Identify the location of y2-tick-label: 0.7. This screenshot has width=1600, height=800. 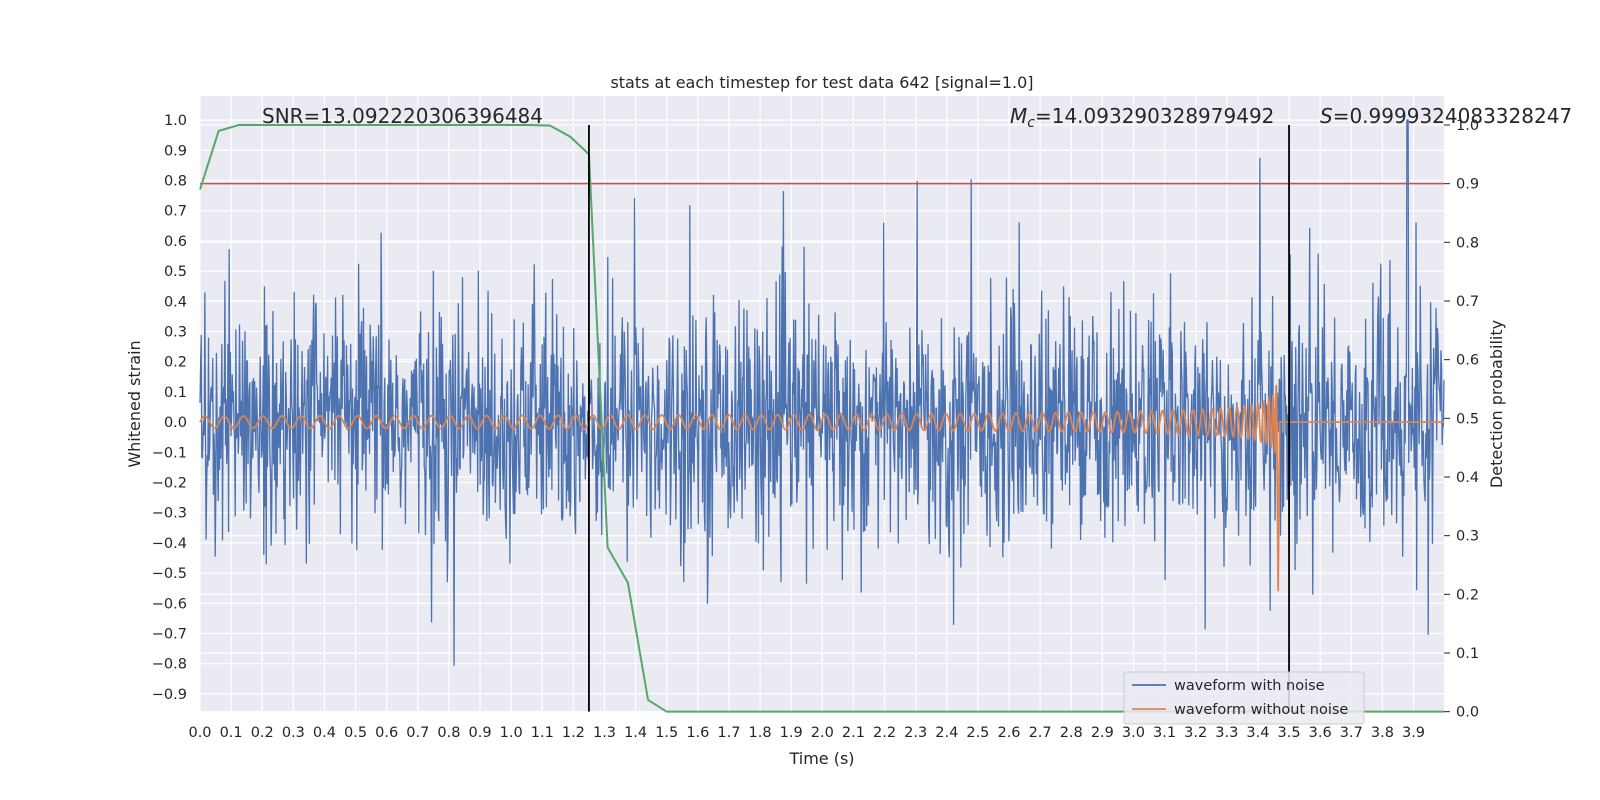
(1467, 302).